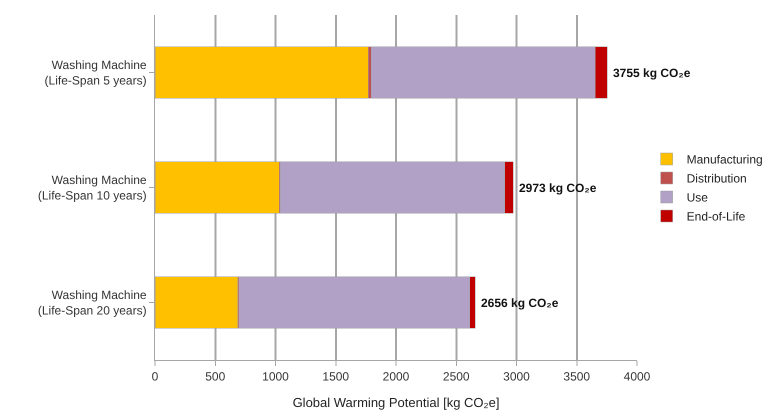 The image size is (781, 420). Describe the element at coordinates (215, 376) in the screenshot. I see `x-tick-label: 500` at that location.